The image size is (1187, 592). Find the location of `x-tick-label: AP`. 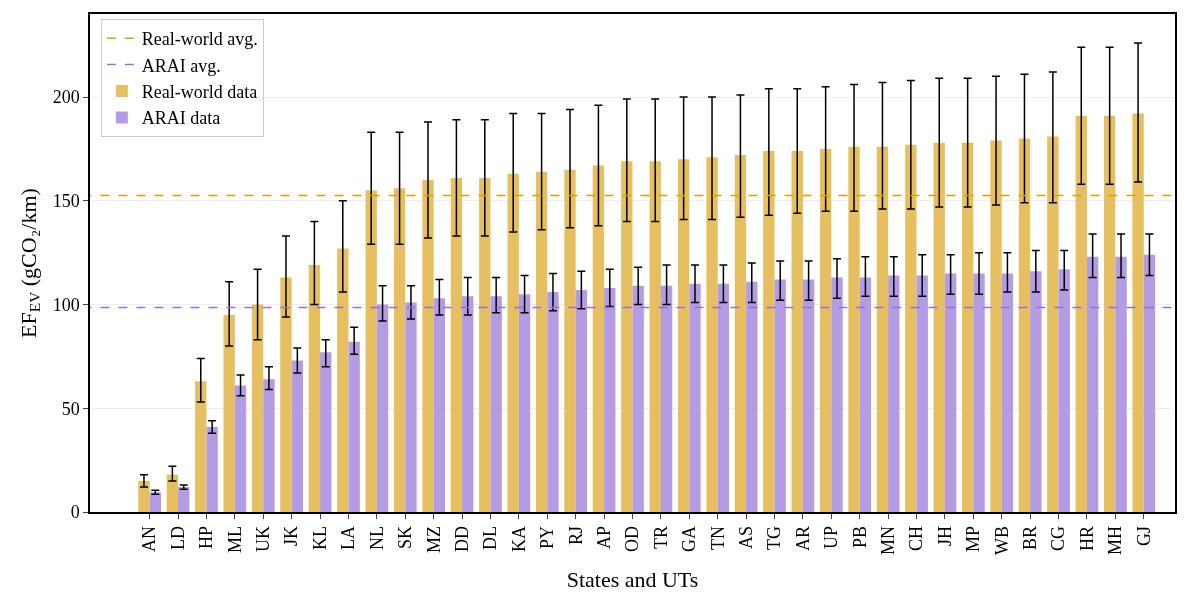

x-tick-label: AP is located at coordinates (603, 537).